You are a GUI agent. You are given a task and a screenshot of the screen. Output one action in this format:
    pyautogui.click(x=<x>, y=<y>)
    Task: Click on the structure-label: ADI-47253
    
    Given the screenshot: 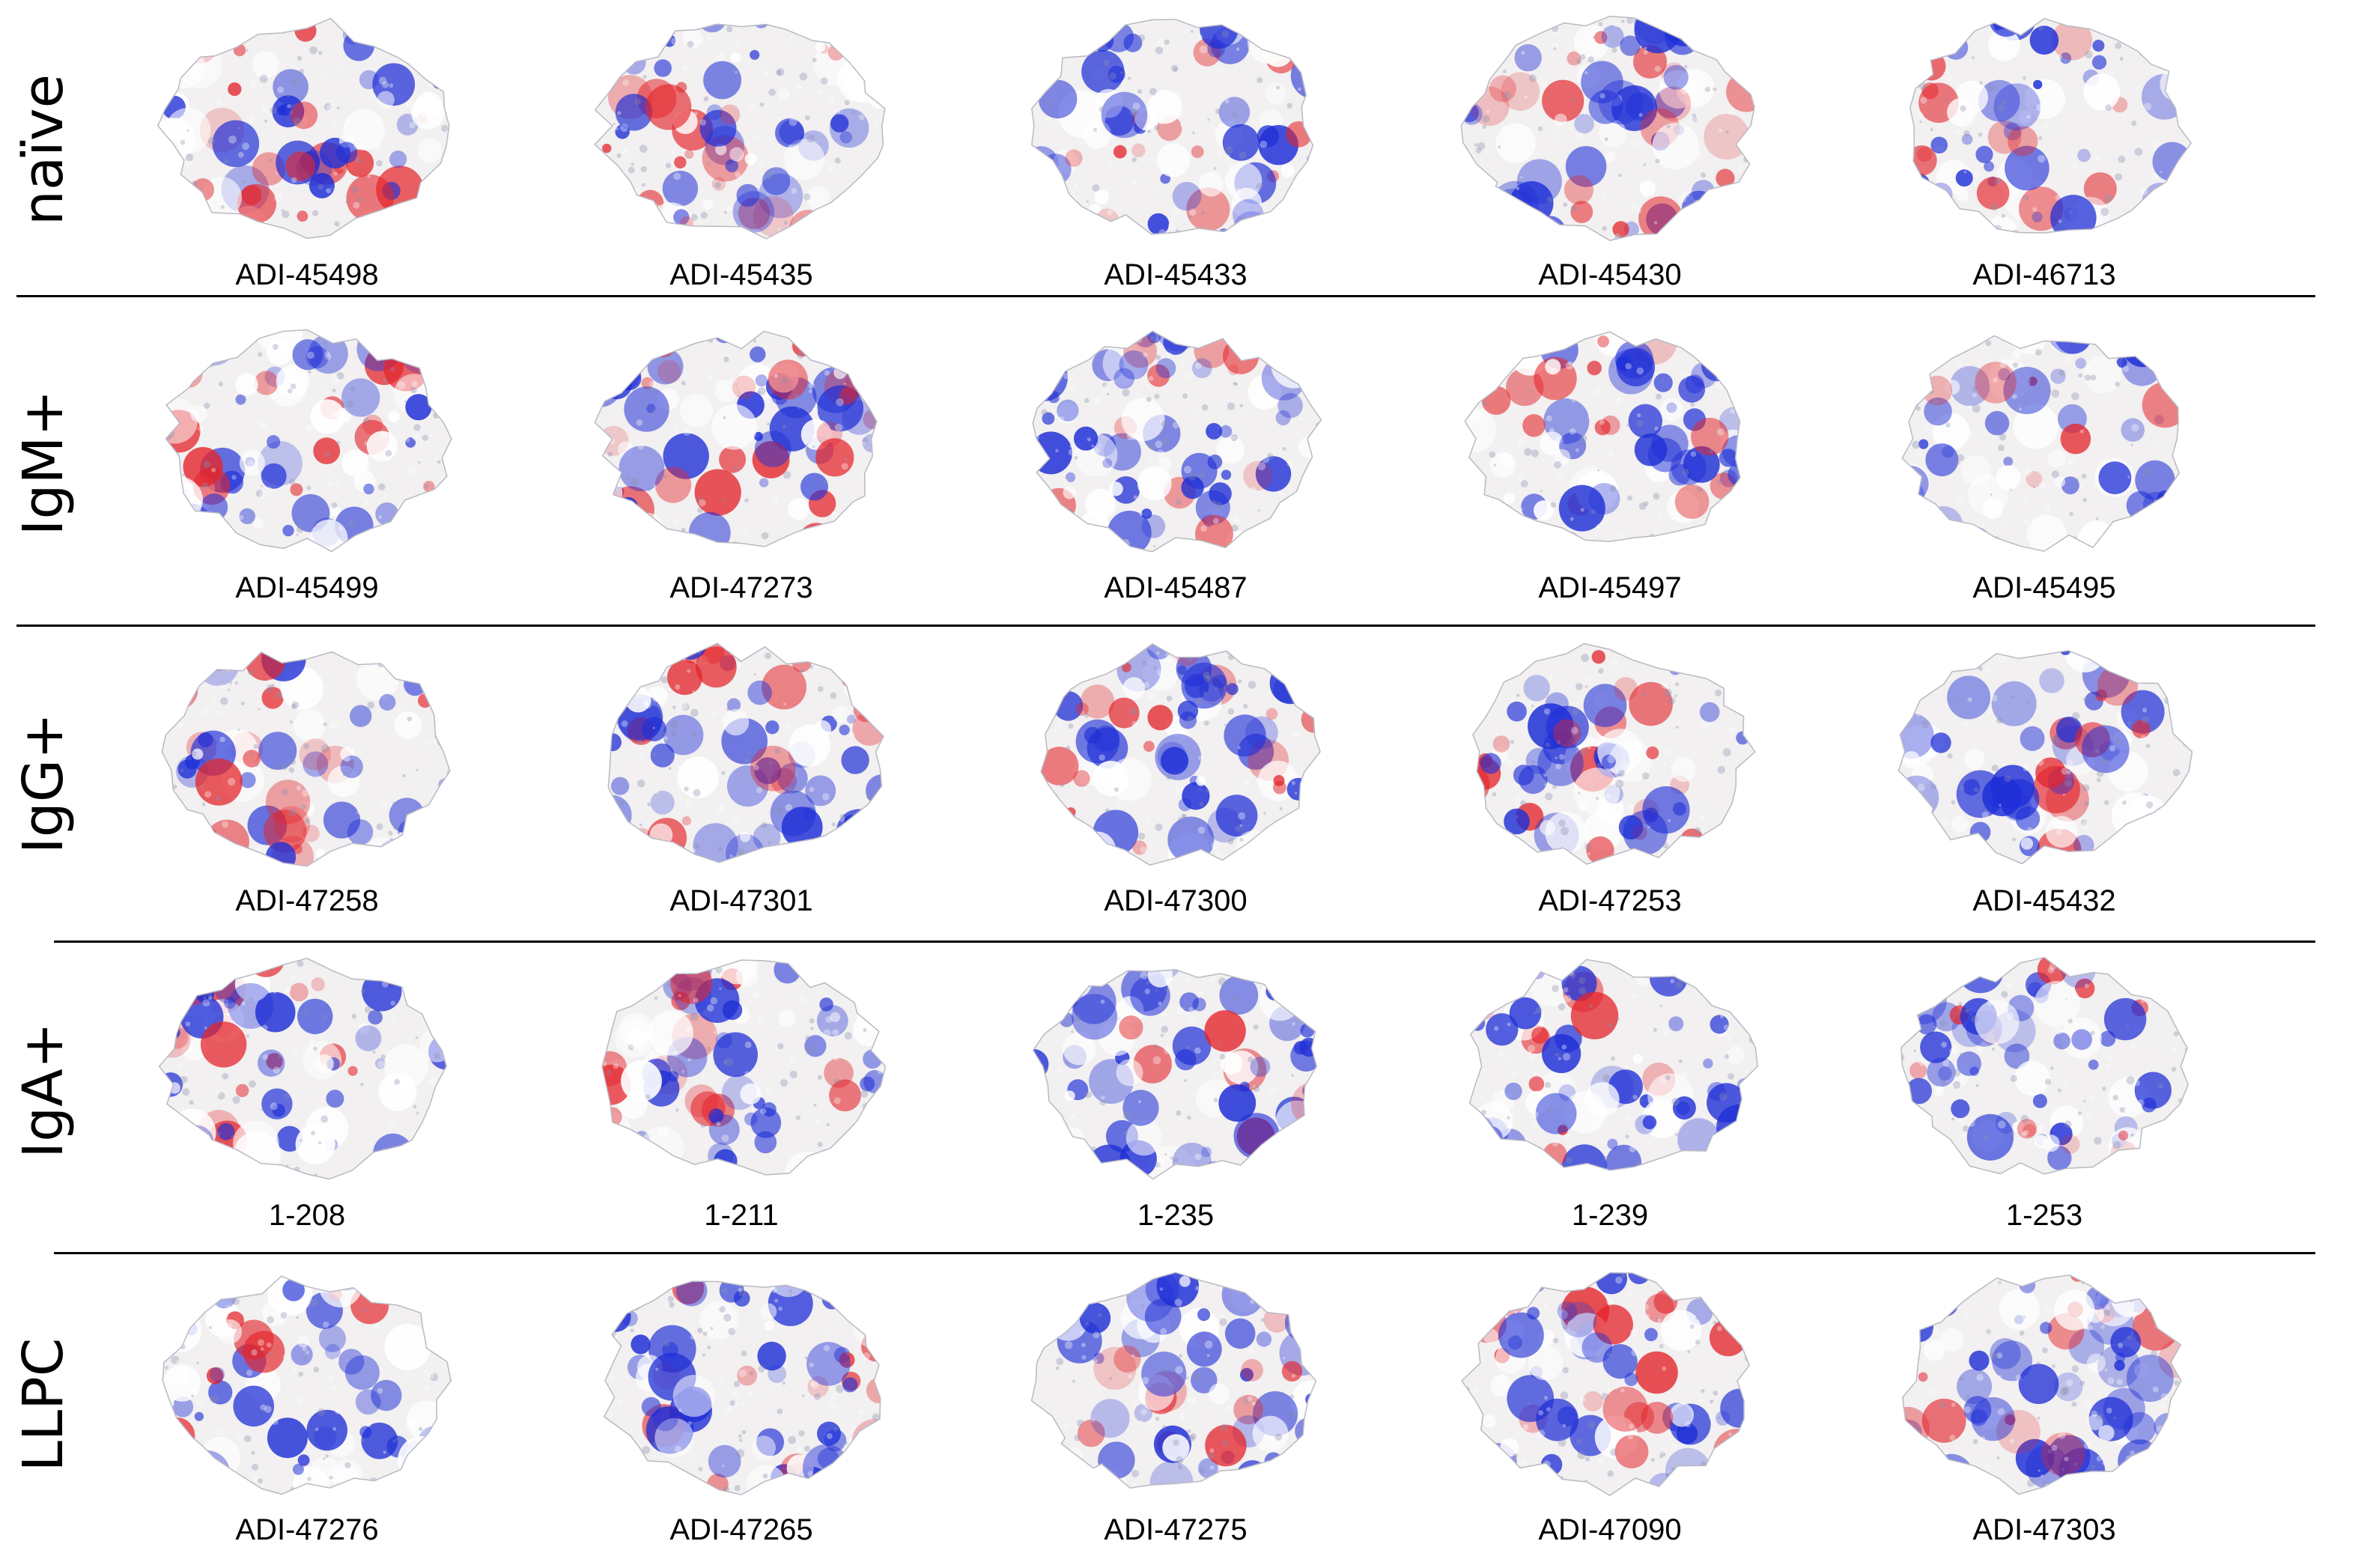 What is the action you would take?
    pyautogui.click(x=1610, y=900)
    